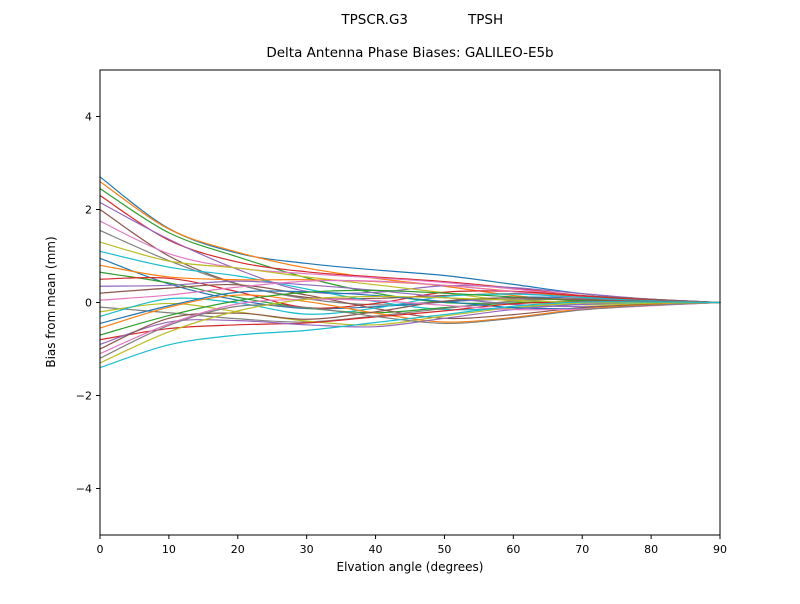 This screenshot has height=604, width=800. Describe the element at coordinates (582, 549) in the screenshot. I see `x-tick-label: 70` at that location.